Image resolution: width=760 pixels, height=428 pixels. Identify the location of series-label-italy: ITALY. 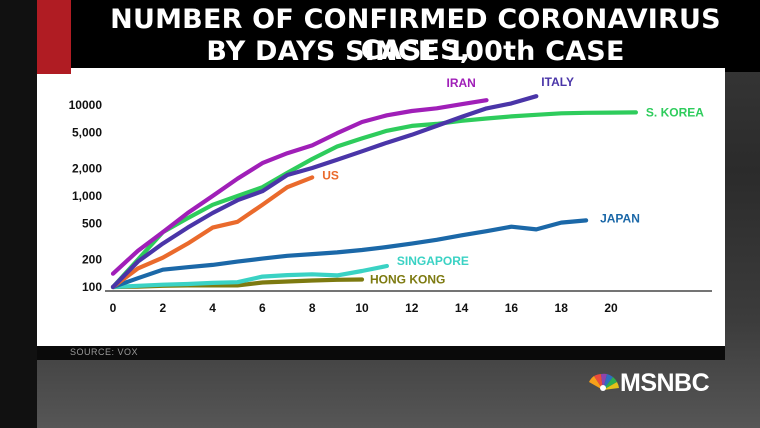
(557, 82).